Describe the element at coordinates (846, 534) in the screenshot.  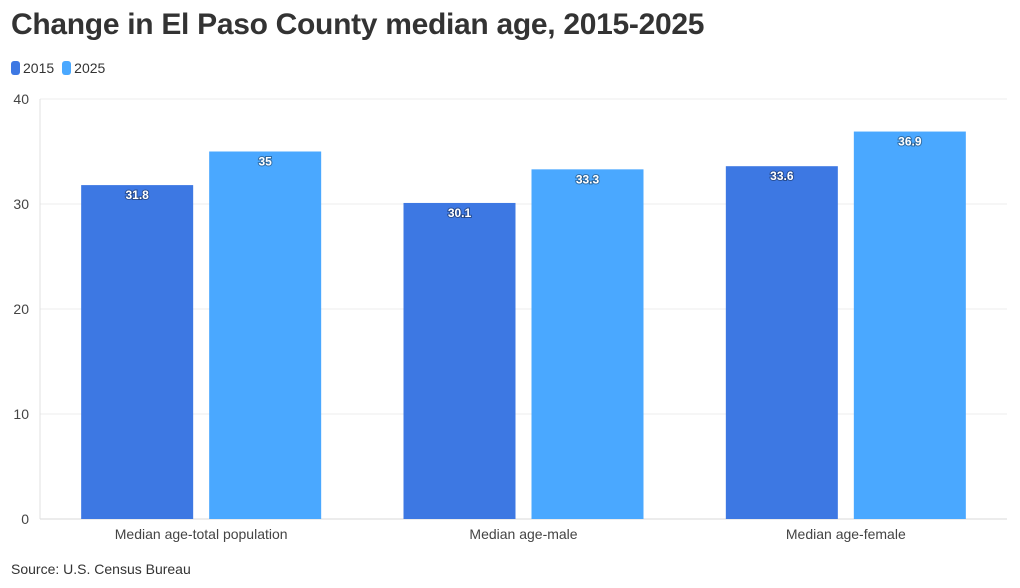
I see `x-category-label-2: Median age-female` at that location.